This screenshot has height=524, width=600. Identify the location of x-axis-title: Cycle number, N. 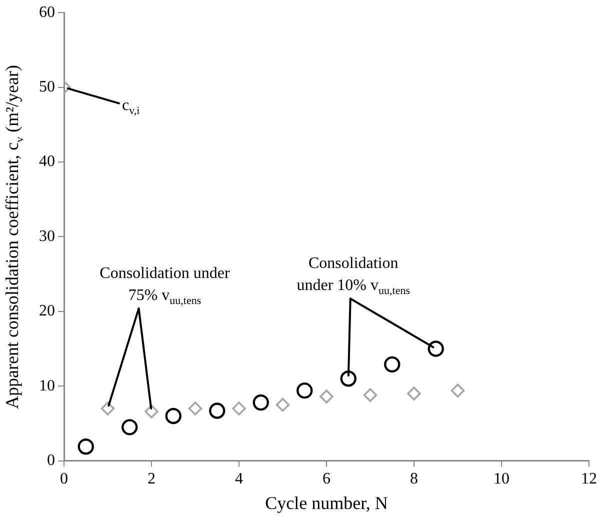
(326, 503).